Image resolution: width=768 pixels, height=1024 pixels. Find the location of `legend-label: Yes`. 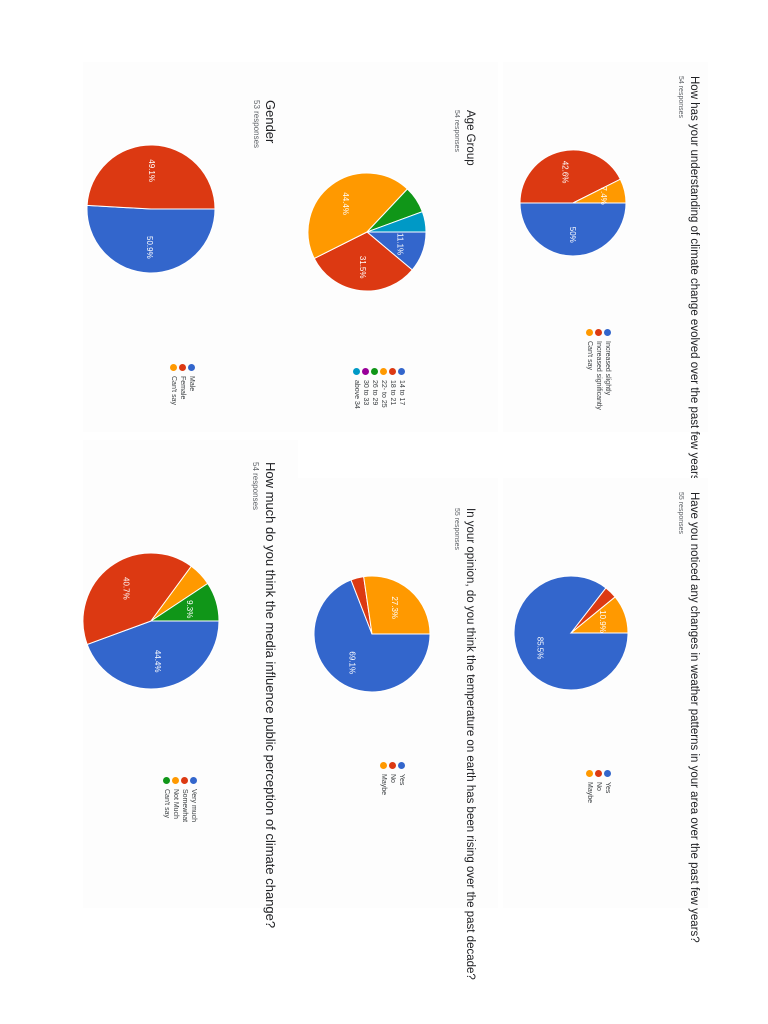

legend-label: Yes is located at coordinates (607, 788).